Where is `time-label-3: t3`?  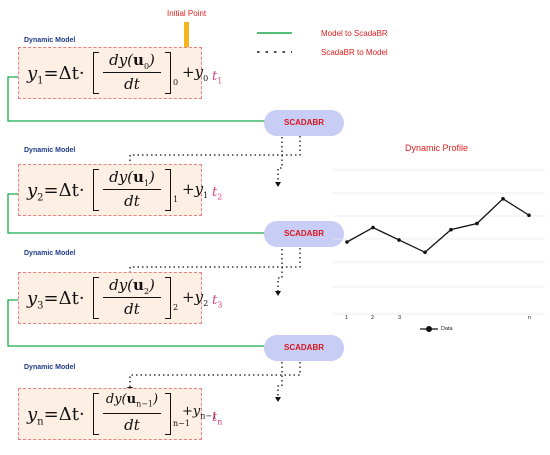
time-label-3: t3 is located at coordinates (217, 301).